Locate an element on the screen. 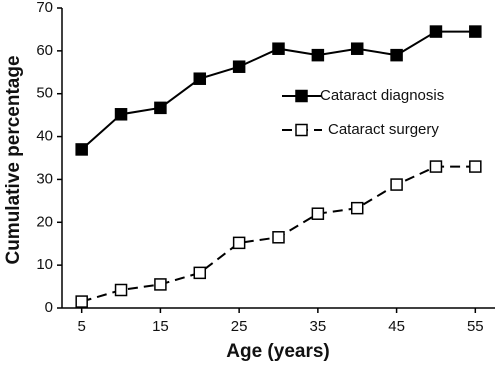  y-tick-label: 30 is located at coordinates (44, 178).